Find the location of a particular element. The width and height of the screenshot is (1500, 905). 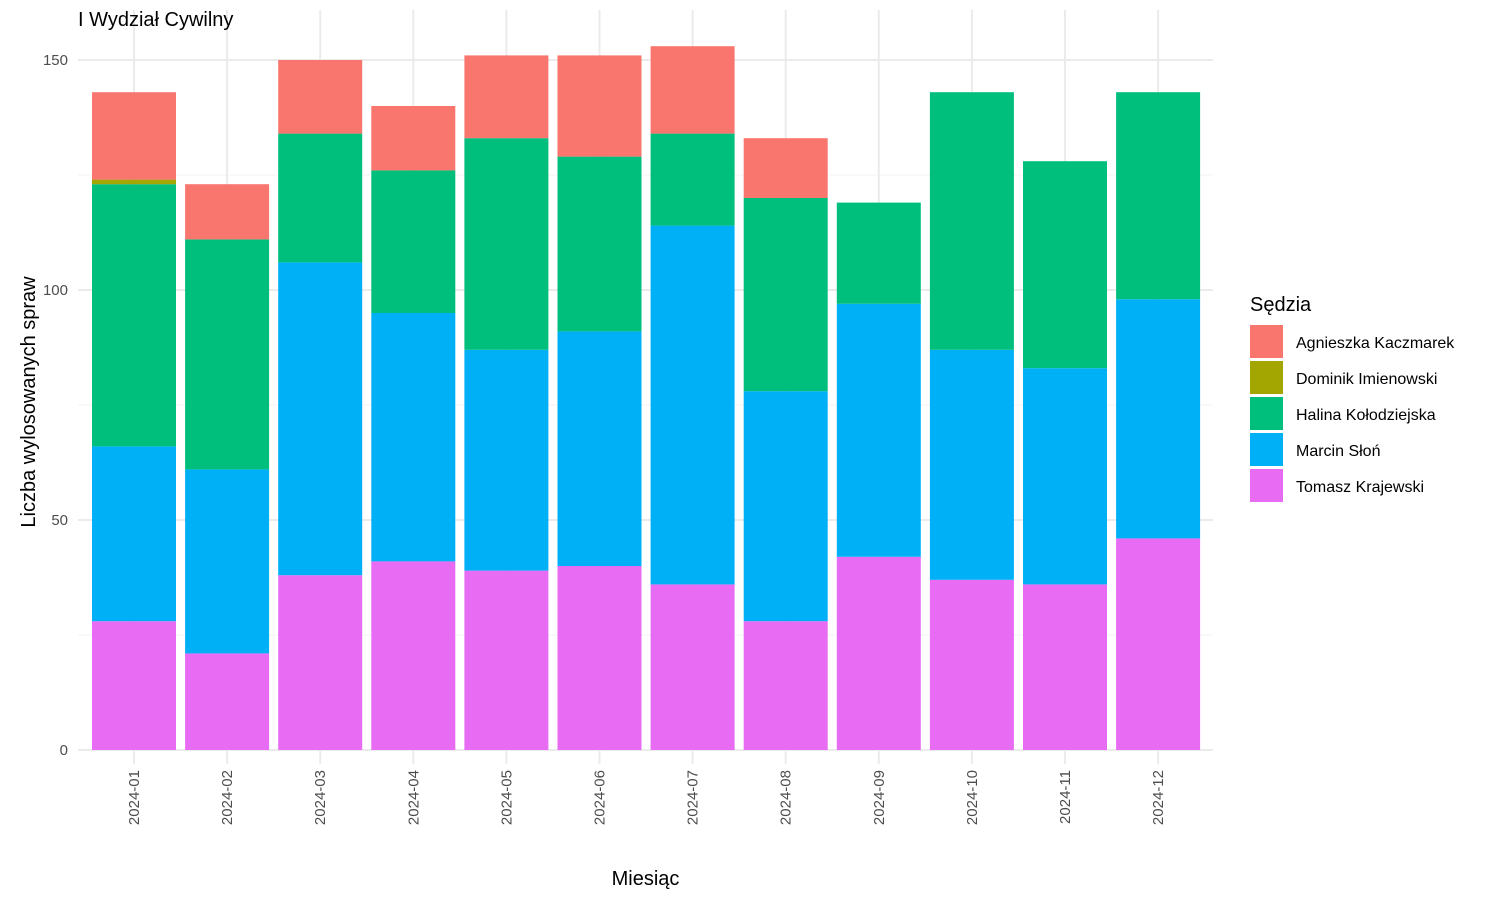

y-tick-label: 50 is located at coordinates (59, 520).